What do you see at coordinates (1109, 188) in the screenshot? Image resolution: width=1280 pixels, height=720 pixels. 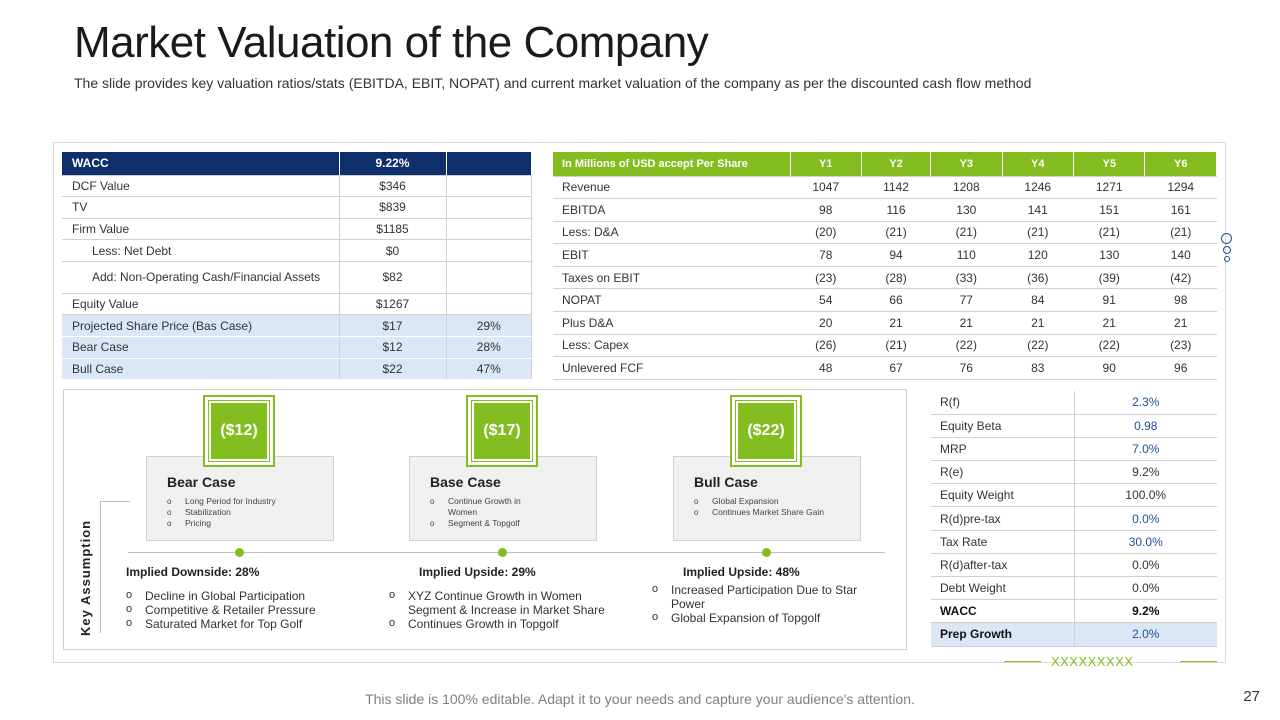 I see `table-cell: 1271` at bounding box center [1109, 188].